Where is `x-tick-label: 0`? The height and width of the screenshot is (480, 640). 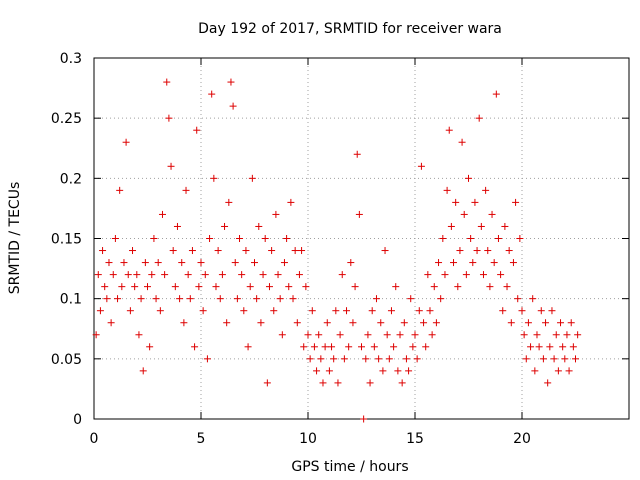
x-tick-label: 0 is located at coordinates (94, 439).